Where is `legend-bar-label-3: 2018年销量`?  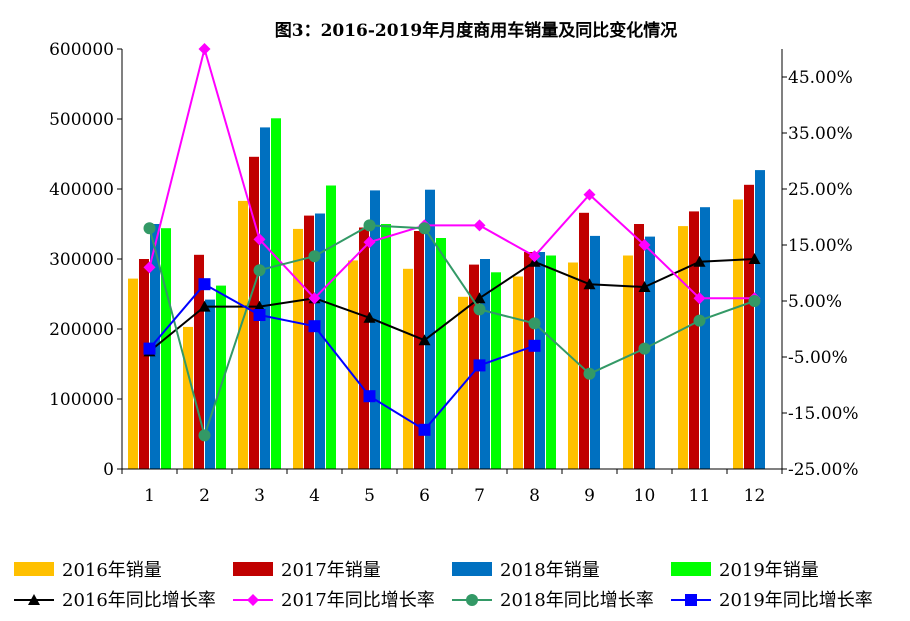
legend-bar-label-3: 2018年销量 is located at coordinates (550, 570).